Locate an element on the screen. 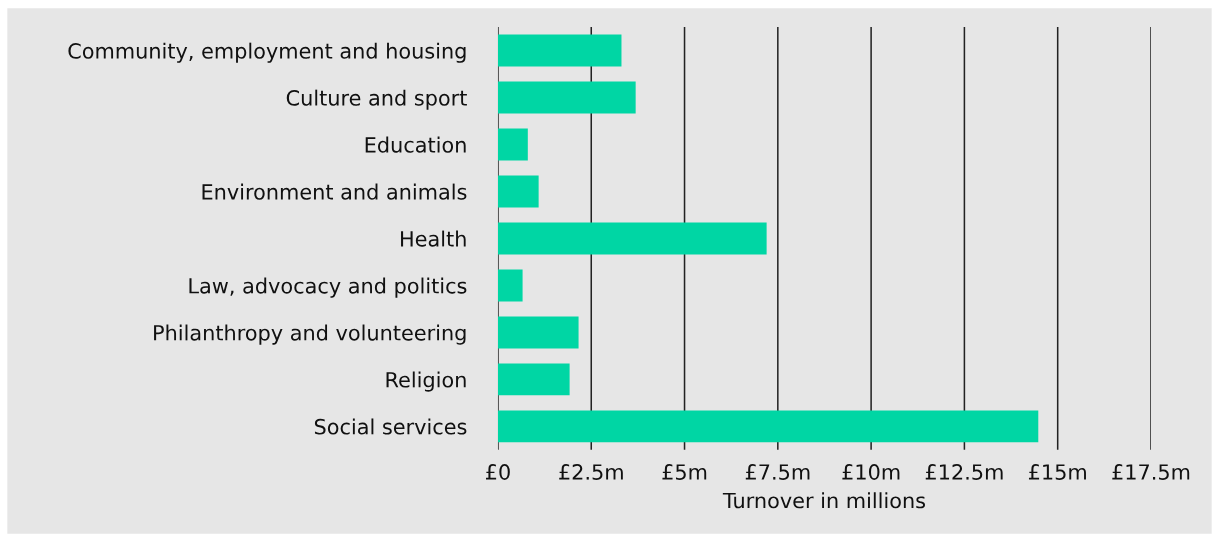 Image resolution: width=1219 pixels, height=542 pixels. x-tick-label: £12.5m is located at coordinates (964, 472).